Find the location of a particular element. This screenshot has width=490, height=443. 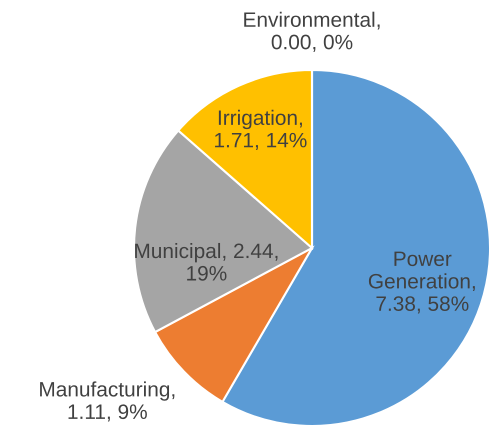

slice-label: Municipal, 2.44, 19% is located at coordinates (206, 261).